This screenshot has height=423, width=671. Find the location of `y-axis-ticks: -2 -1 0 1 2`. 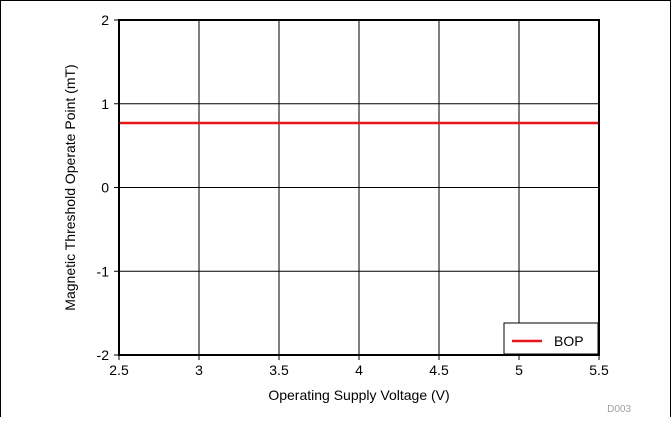

y-axis-ticks: -2 -1 0 1 2 is located at coordinates (108, 187).